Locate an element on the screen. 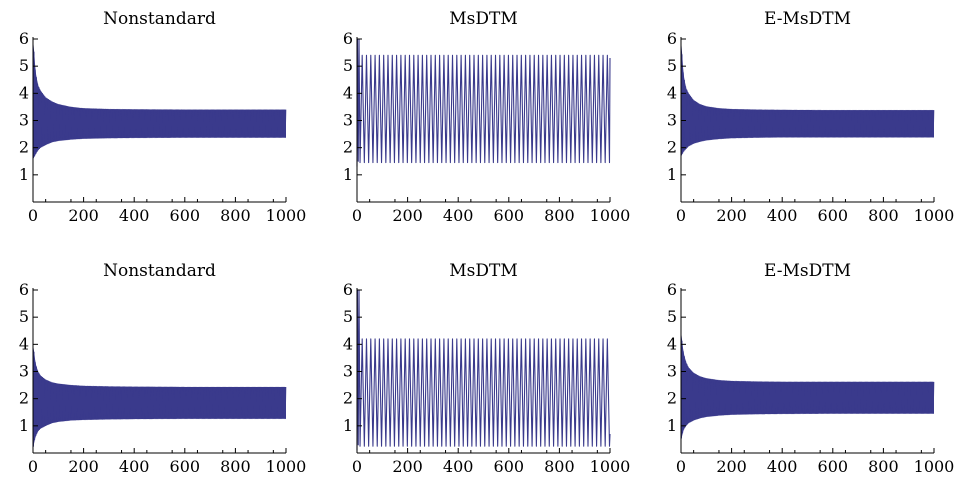 This screenshot has width=955, height=479. chart-panel-2: MsDTM 1 2 3 4 5 6 0 200 400 600 800 1000 is located at coordinates (487, 117).